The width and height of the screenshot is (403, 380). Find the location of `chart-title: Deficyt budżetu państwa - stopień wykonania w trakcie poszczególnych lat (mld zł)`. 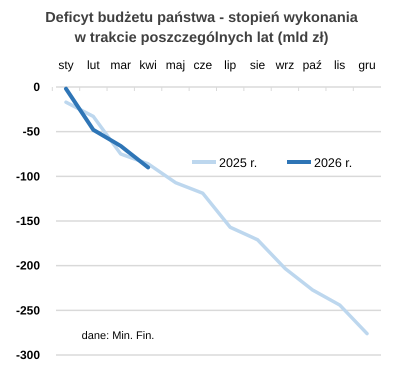

chart-title: Deficyt budżetu państwa - stopień wykonania w trakcie poszczególnych lat (mld zł) is located at coordinates (202, 28).